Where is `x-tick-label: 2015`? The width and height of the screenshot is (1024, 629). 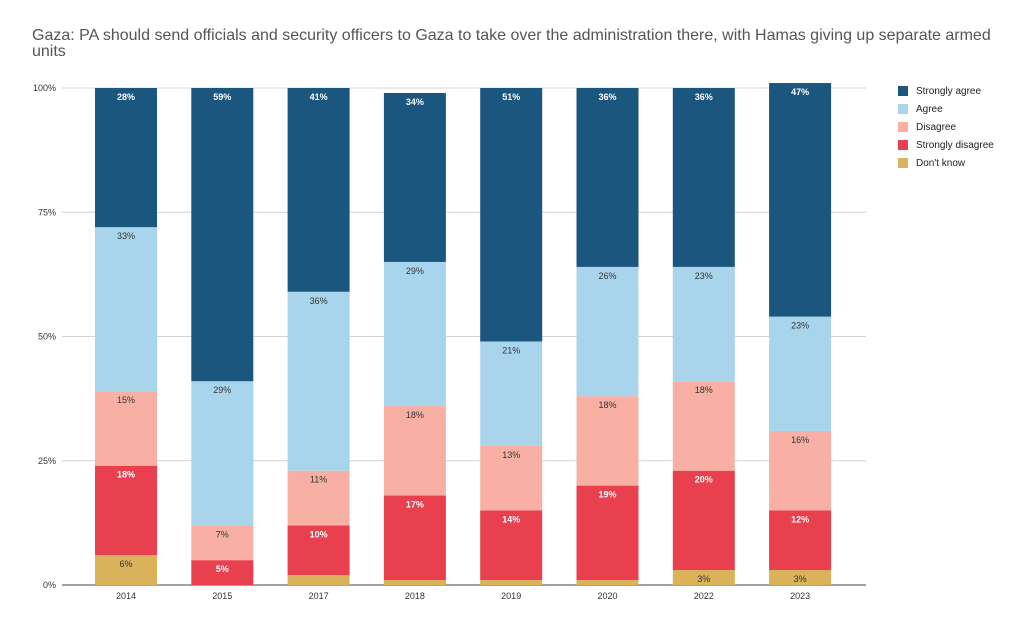 x-tick-label: 2015 is located at coordinates (222, 596).